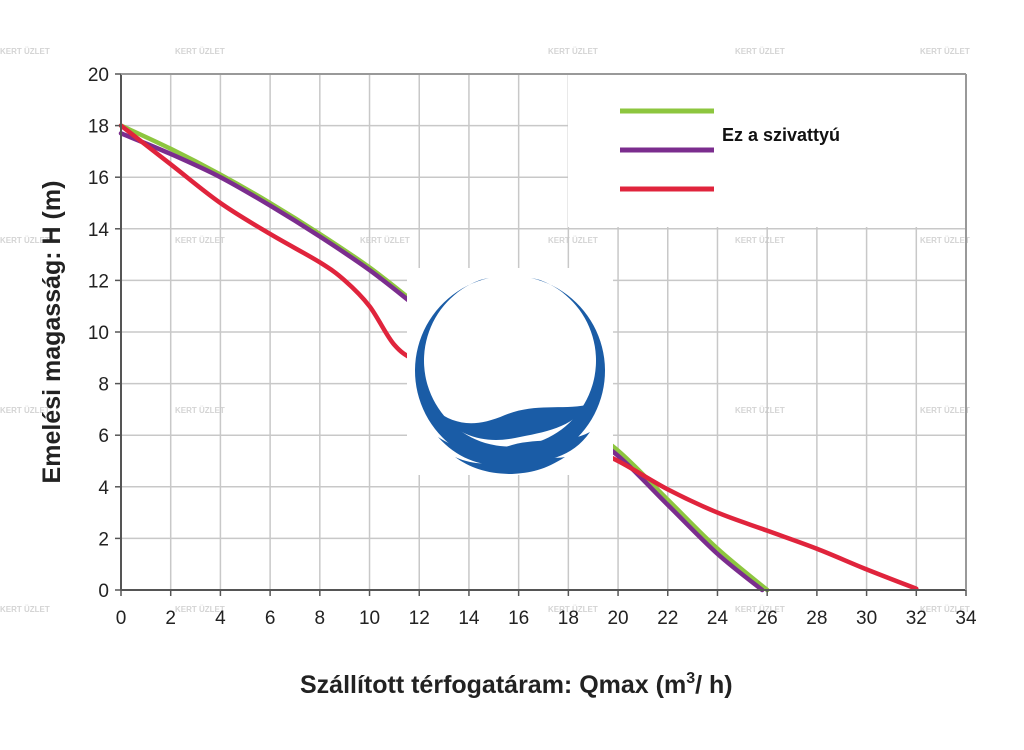  I want to click on y-tick-label: 20, so click(98, 75).